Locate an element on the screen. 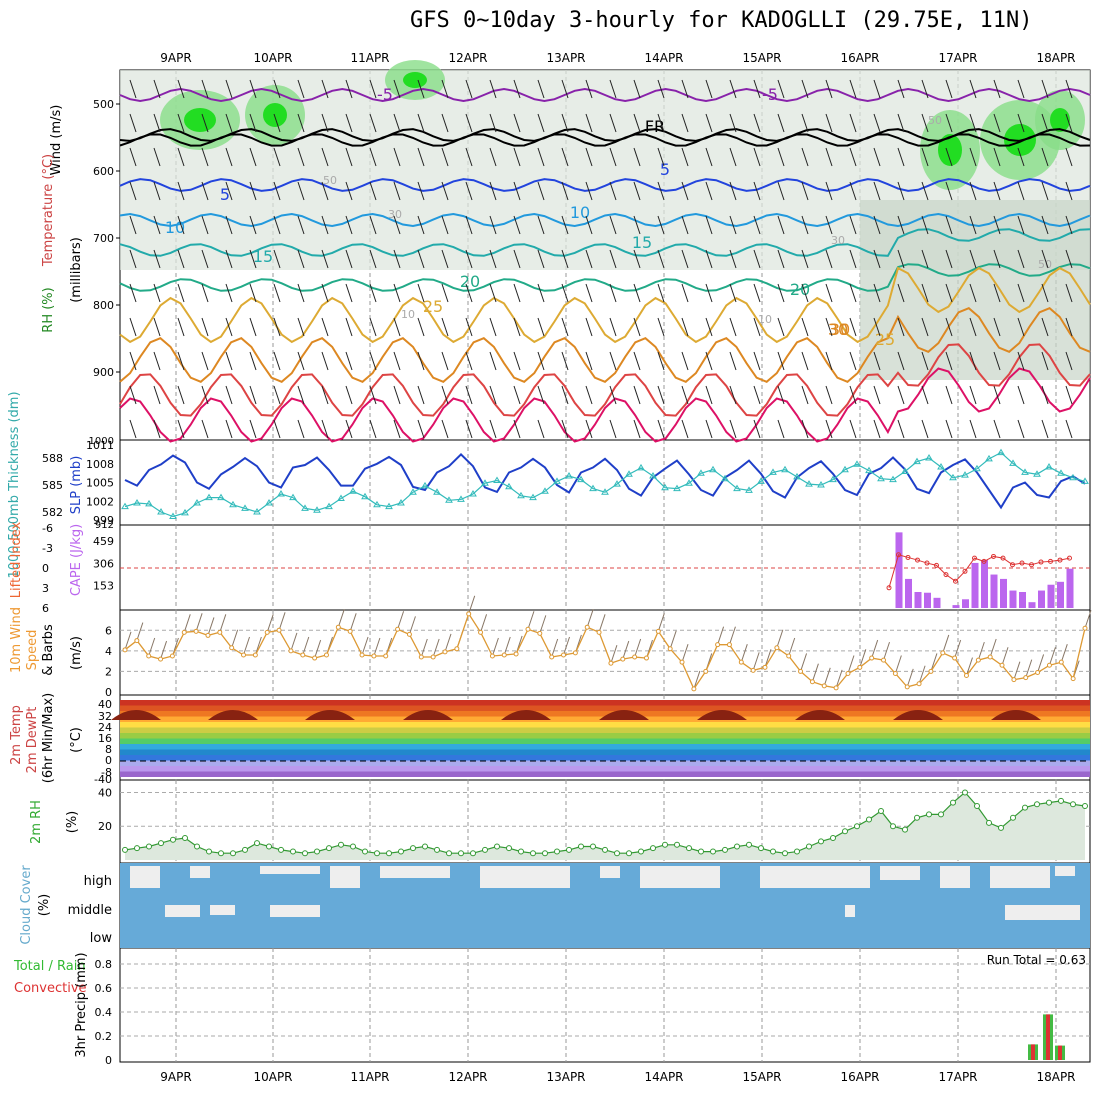 This screenshot has height=1100, width=1100. contour-label: 25 is located at coordinates (885, 339).